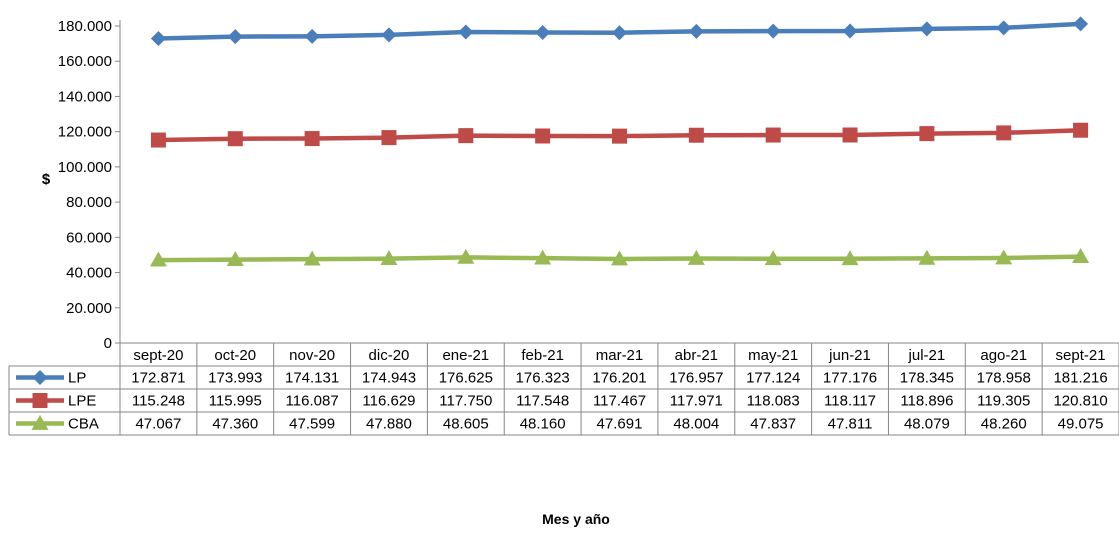 The height and width of the screenshot is (554, 1119). Describe the element at coordinates (312, 401) in the screenshot. I see `data-label: 116.087` at that location.